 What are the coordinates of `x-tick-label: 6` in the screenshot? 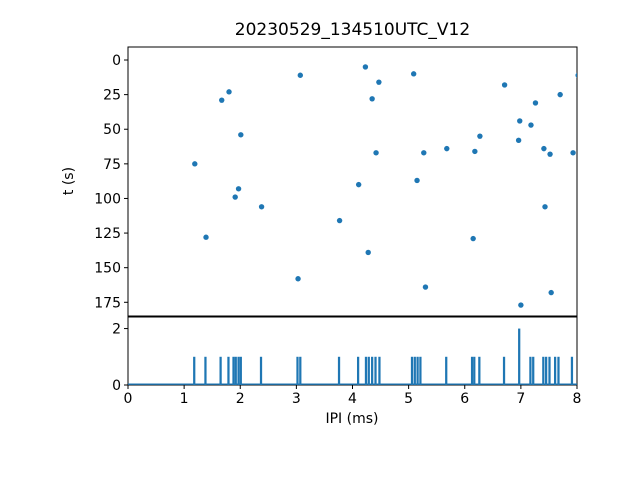 It's located at (464, 399).